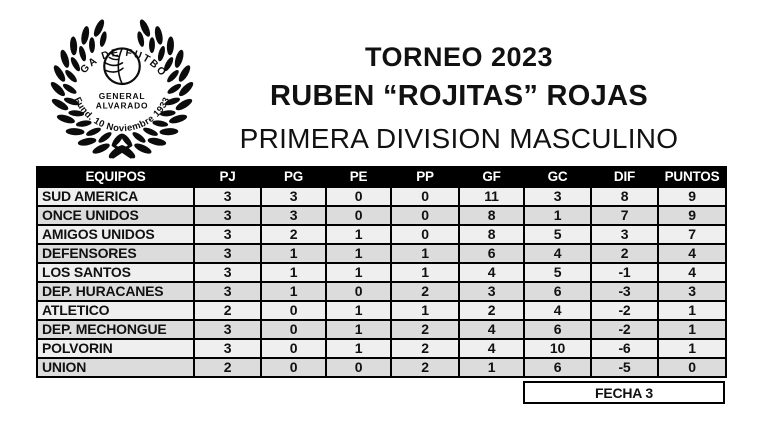  What do you see at coordinates (491, 196) in the screenshot?
I see `stat-cell: 11` at bounding box center [491, 196].